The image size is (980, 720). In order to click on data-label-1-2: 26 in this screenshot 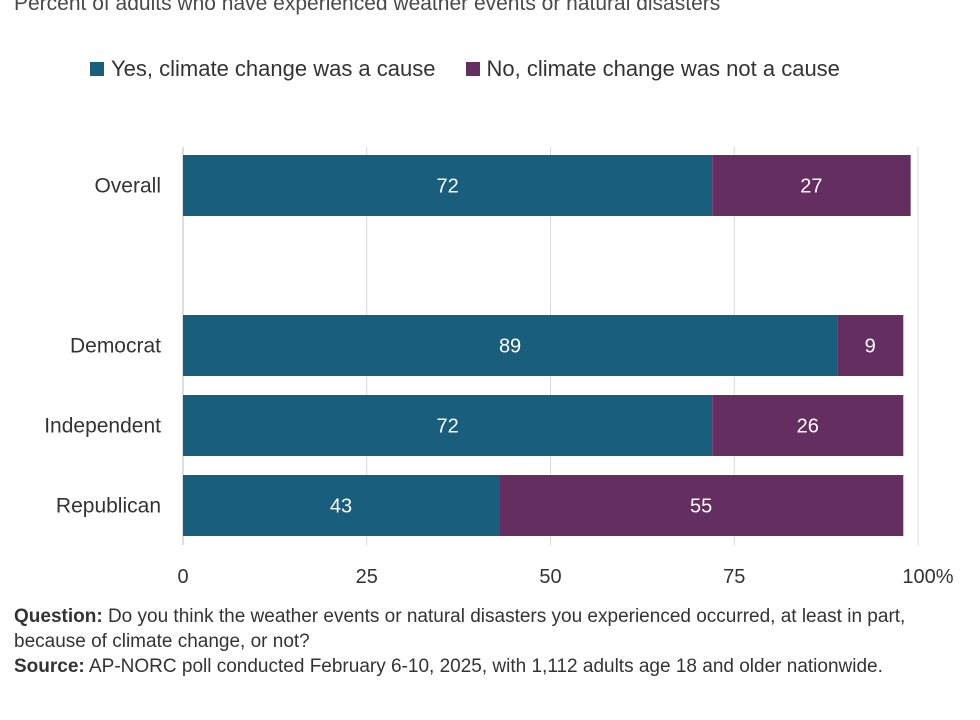, I will do `click(808, 427)`.